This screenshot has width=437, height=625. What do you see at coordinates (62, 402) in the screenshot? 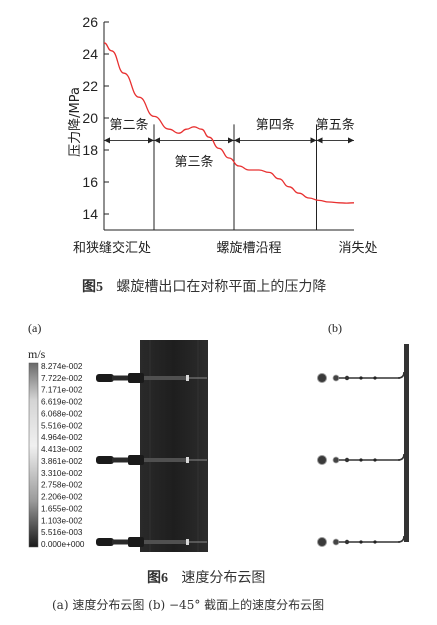
I see `colorbar-tick-label: 6.619e-002` at bounding box center [62, 402].